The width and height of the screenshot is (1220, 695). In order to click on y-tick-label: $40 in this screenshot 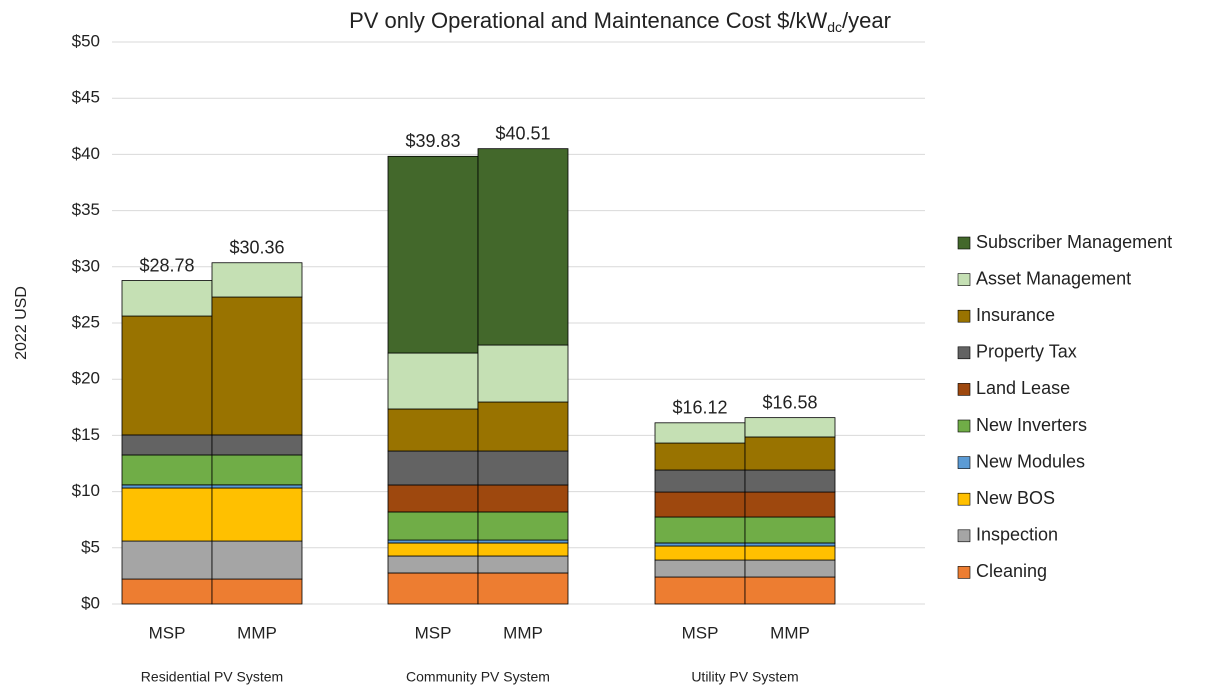, I will do `click(86, 153)`.